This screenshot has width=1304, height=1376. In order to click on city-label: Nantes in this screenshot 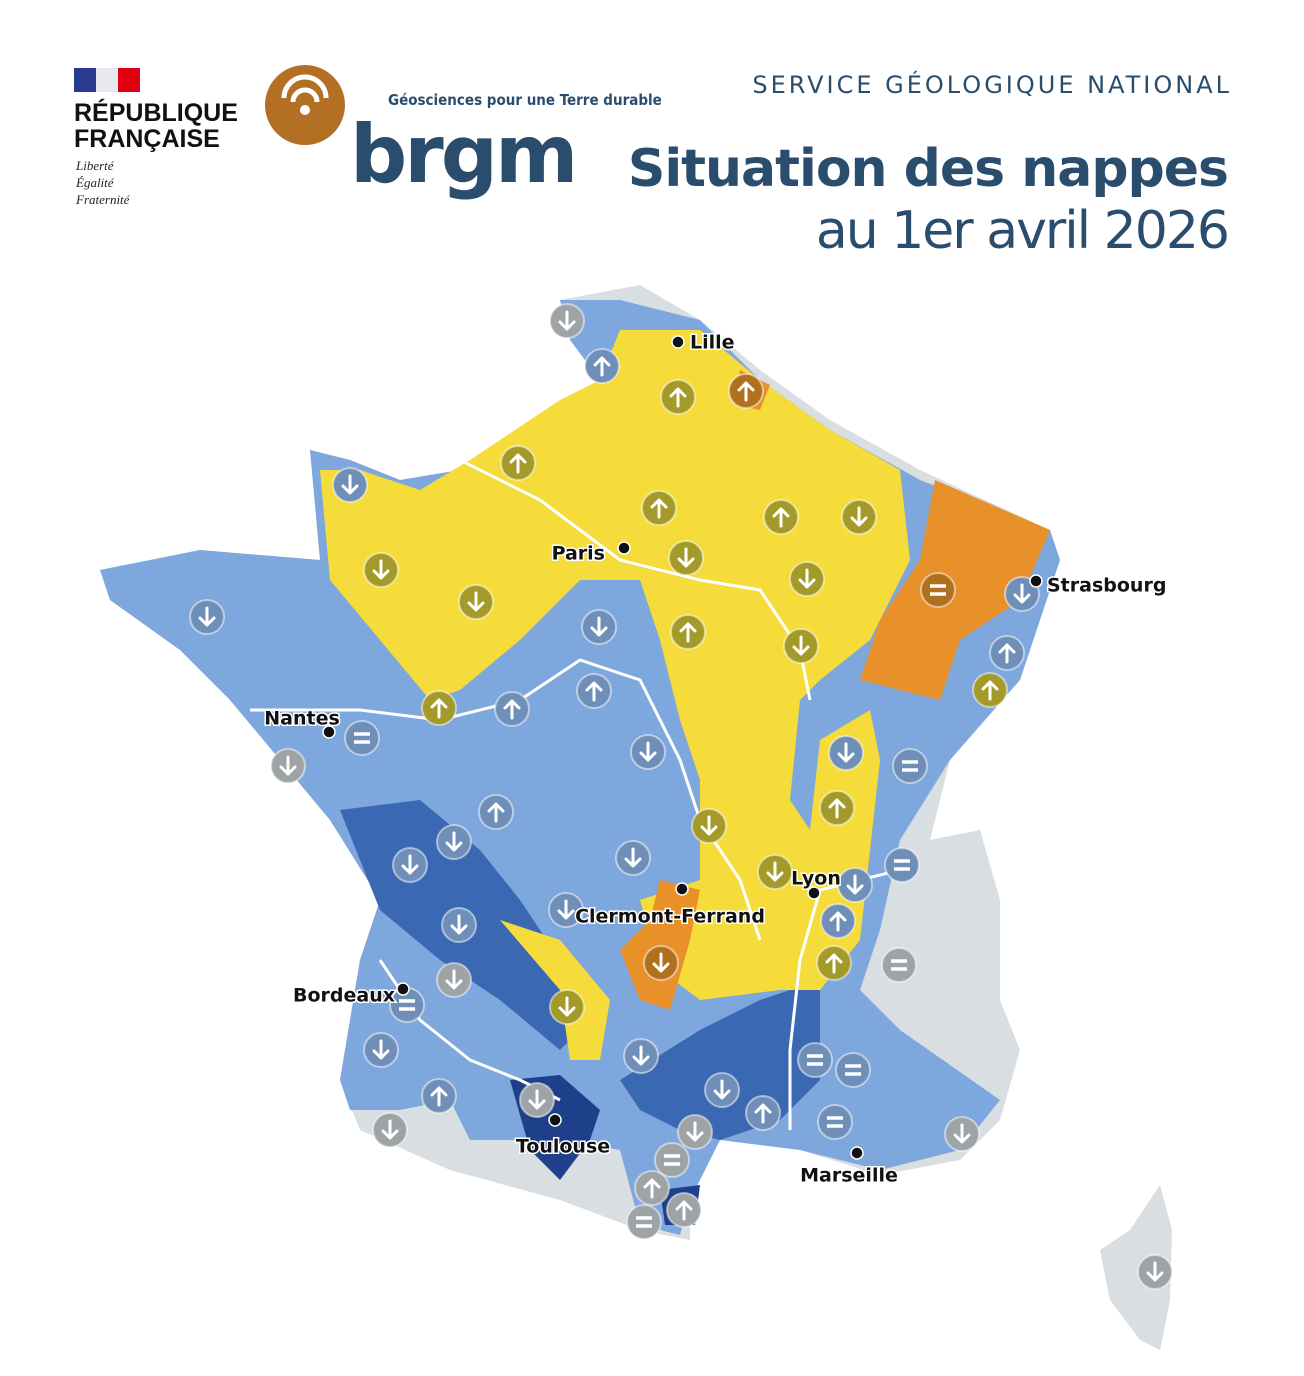, I will do `click(302, 719)`.